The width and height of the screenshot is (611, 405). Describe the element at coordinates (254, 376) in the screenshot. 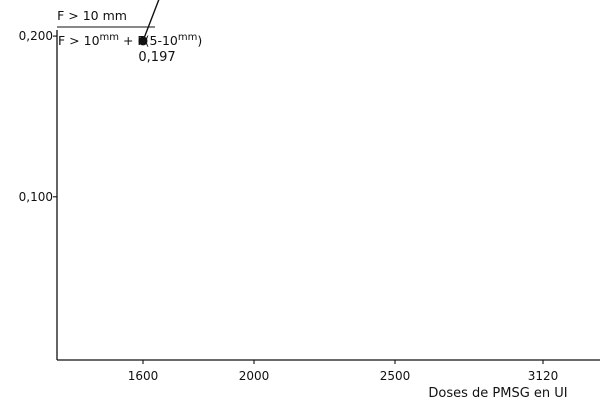

I see `x-tick-label: 2000` at that location.